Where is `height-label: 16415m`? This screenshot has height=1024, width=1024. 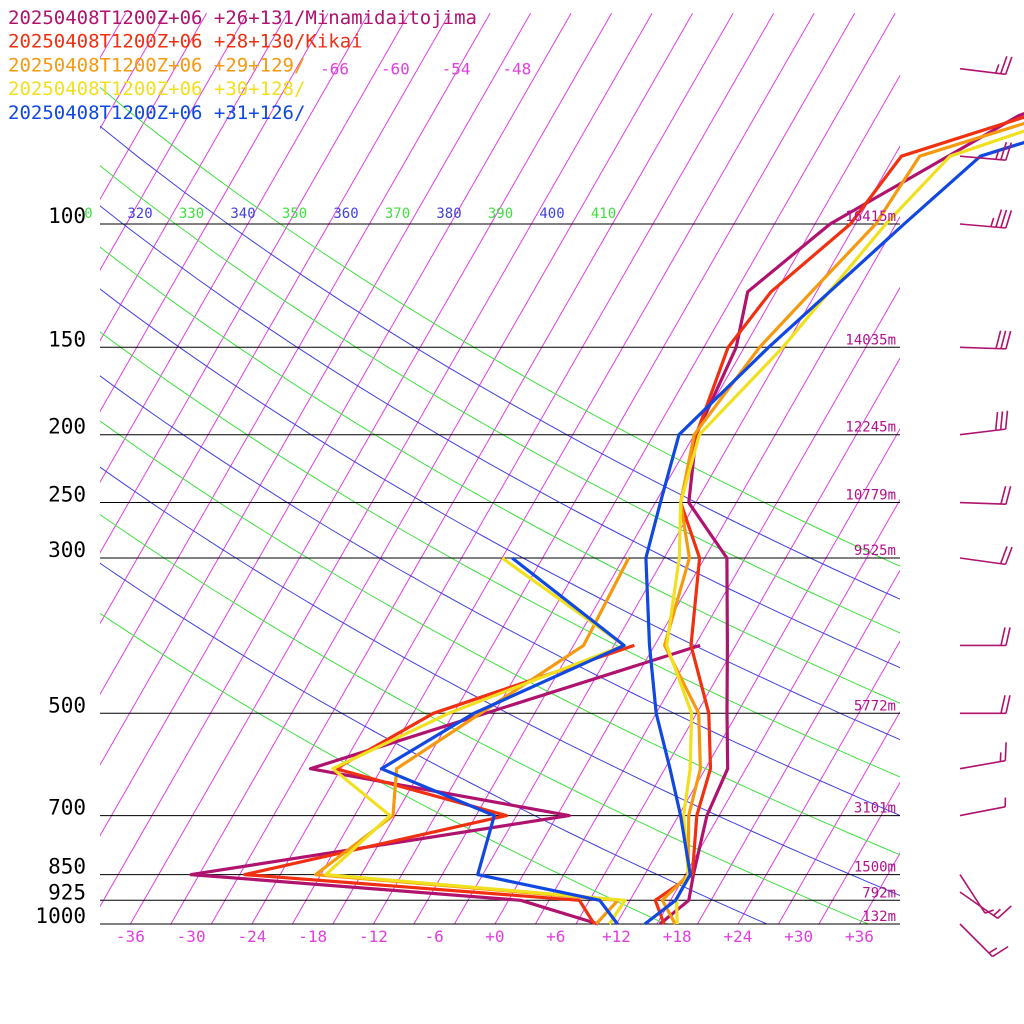
height-label: 16415m is located at coordinates (870, 217).